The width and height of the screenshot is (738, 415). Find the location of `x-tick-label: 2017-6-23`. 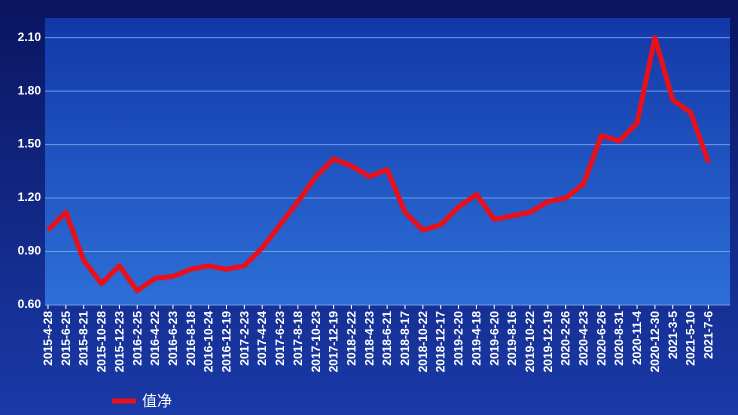

x-tick-label: 2017-6-23 is located at coordinates (280, 338).